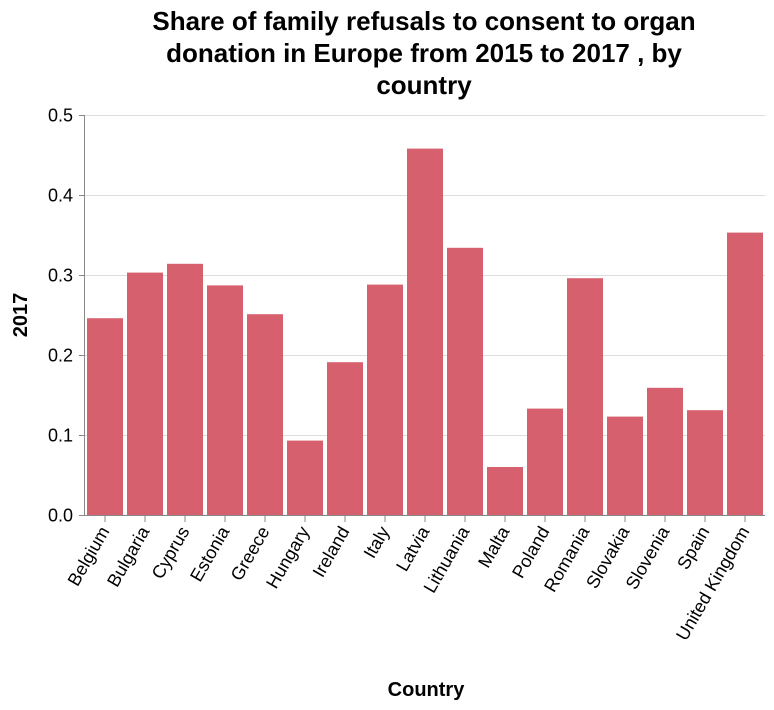 The width and height of the screenshot is (774, 710). Describe the element at coordinates (465, 381) in the screenshot. I see `bar-lithuania` at that location.